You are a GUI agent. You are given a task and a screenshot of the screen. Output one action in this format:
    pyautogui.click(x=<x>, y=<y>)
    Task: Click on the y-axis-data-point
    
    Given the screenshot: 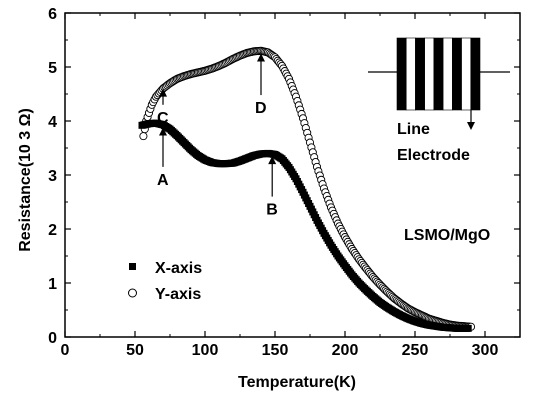 What is the action you would take?
    pyautogui.click(x=143, y=136)
    